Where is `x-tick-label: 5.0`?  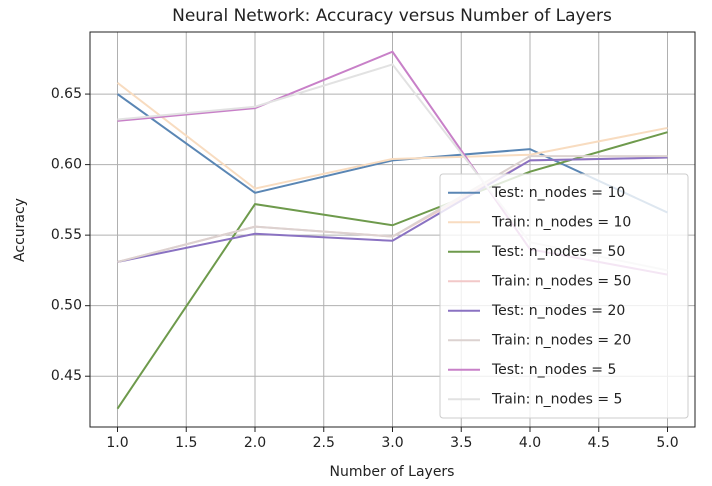 x-tick-label: 5.0 is located at coordinates (667, 443).